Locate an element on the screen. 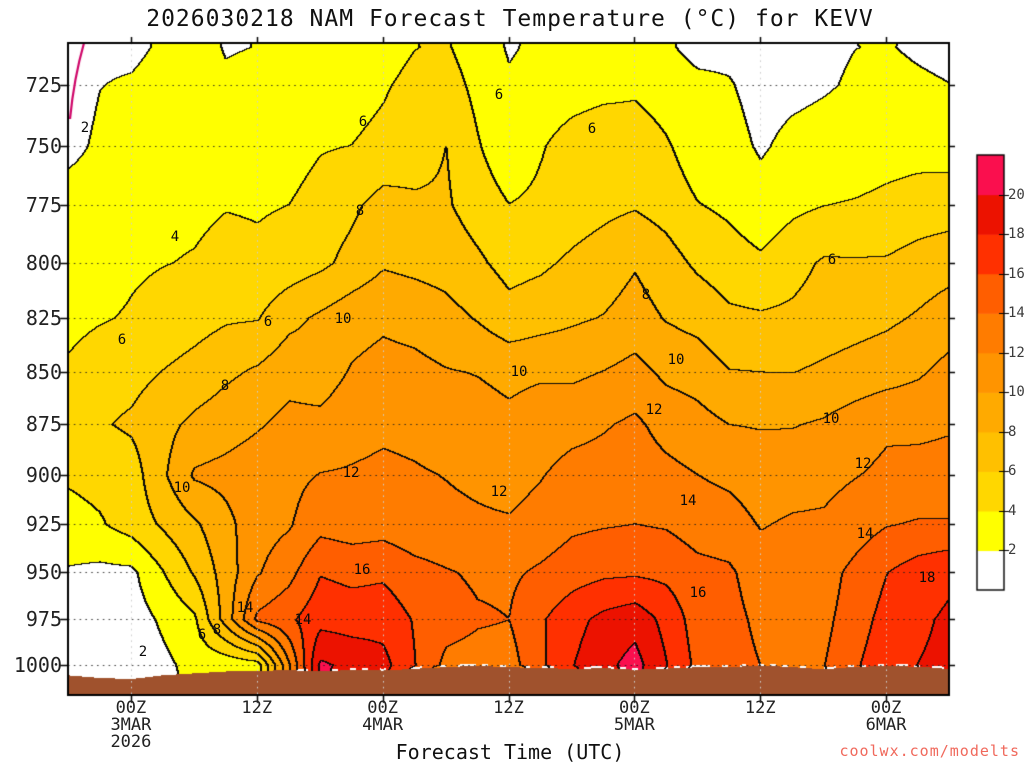 This screenshot has width=1024, height=768. y-tick-label: 1000 is located at coordinates (37, 665).